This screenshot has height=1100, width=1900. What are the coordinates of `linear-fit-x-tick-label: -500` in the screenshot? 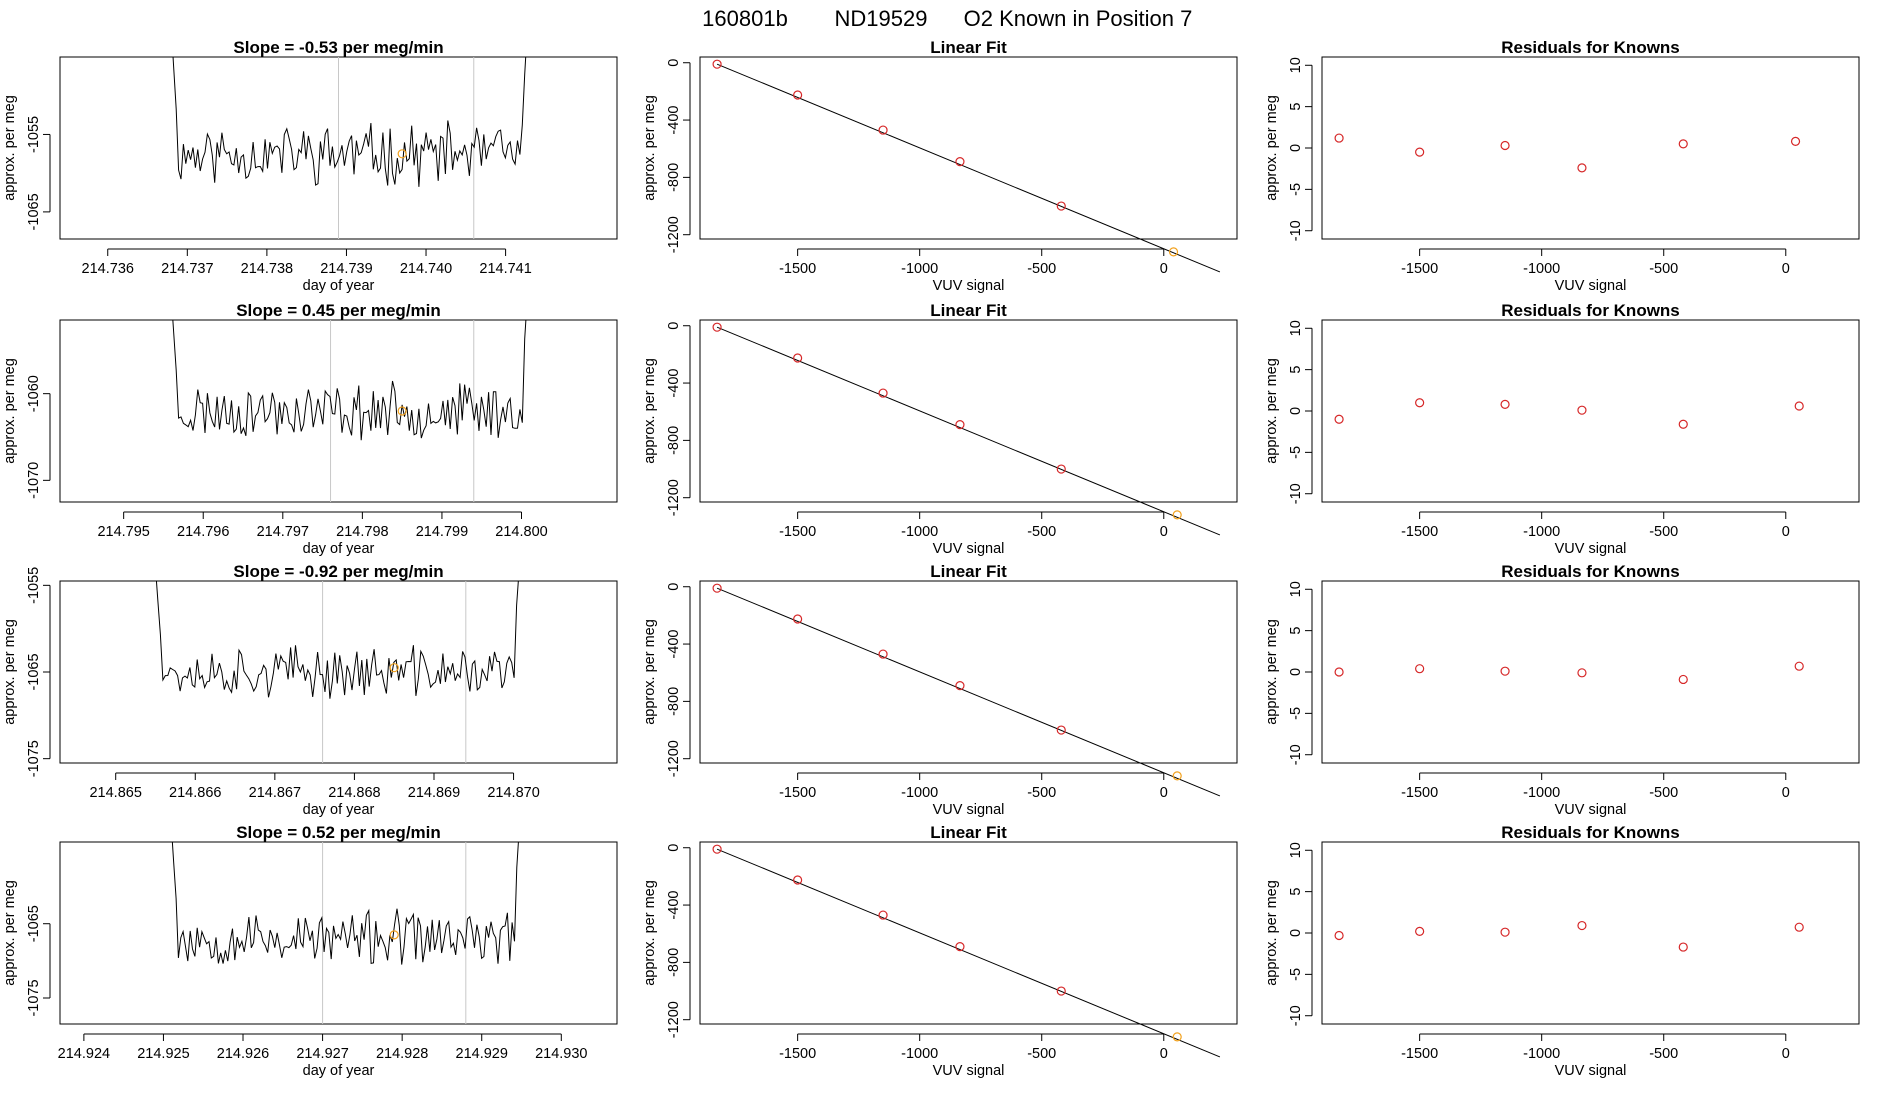 It's located at (1041, 532).